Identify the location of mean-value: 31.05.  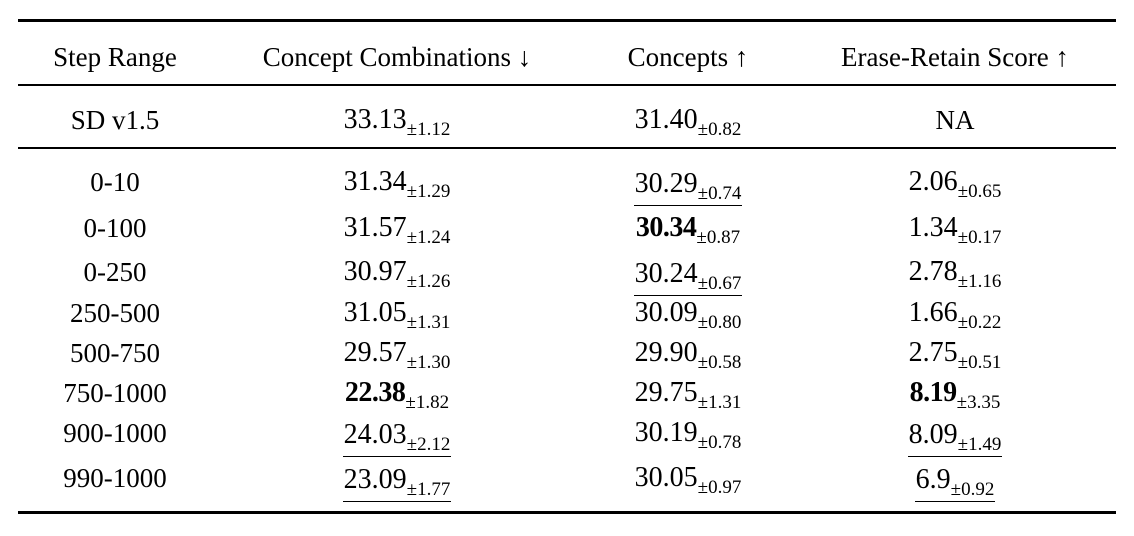
(375, 312).